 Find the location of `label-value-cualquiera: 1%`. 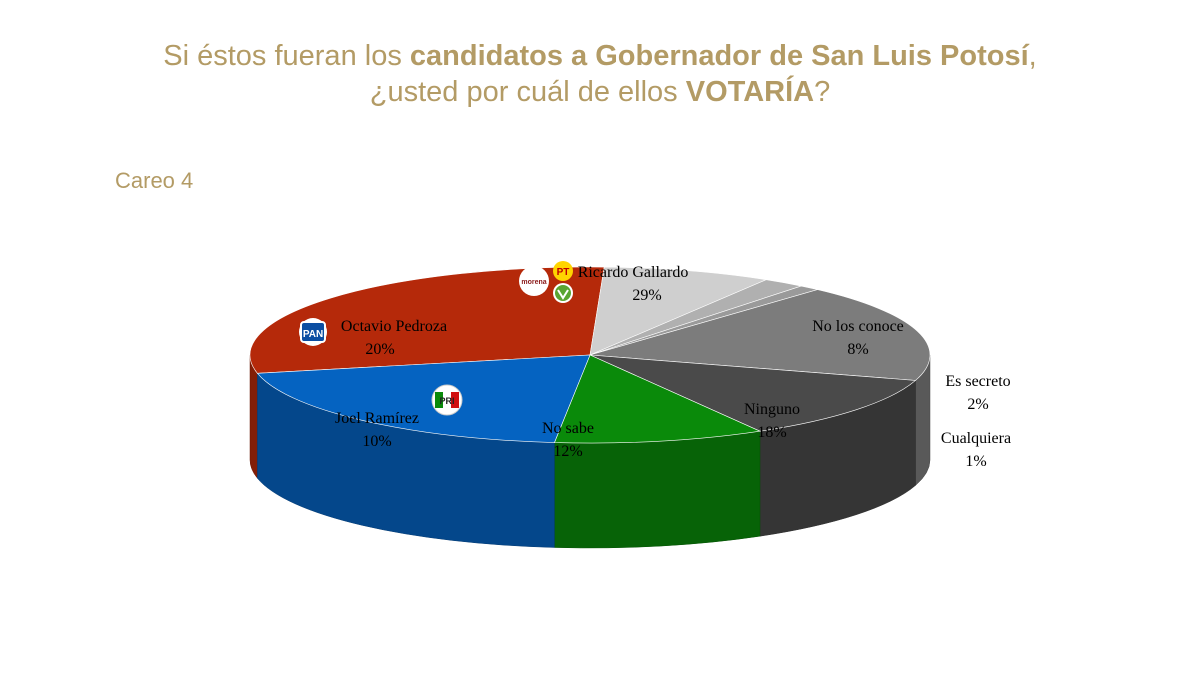

label-value-cualquiera: 1% is located at coordinates (975, 461).